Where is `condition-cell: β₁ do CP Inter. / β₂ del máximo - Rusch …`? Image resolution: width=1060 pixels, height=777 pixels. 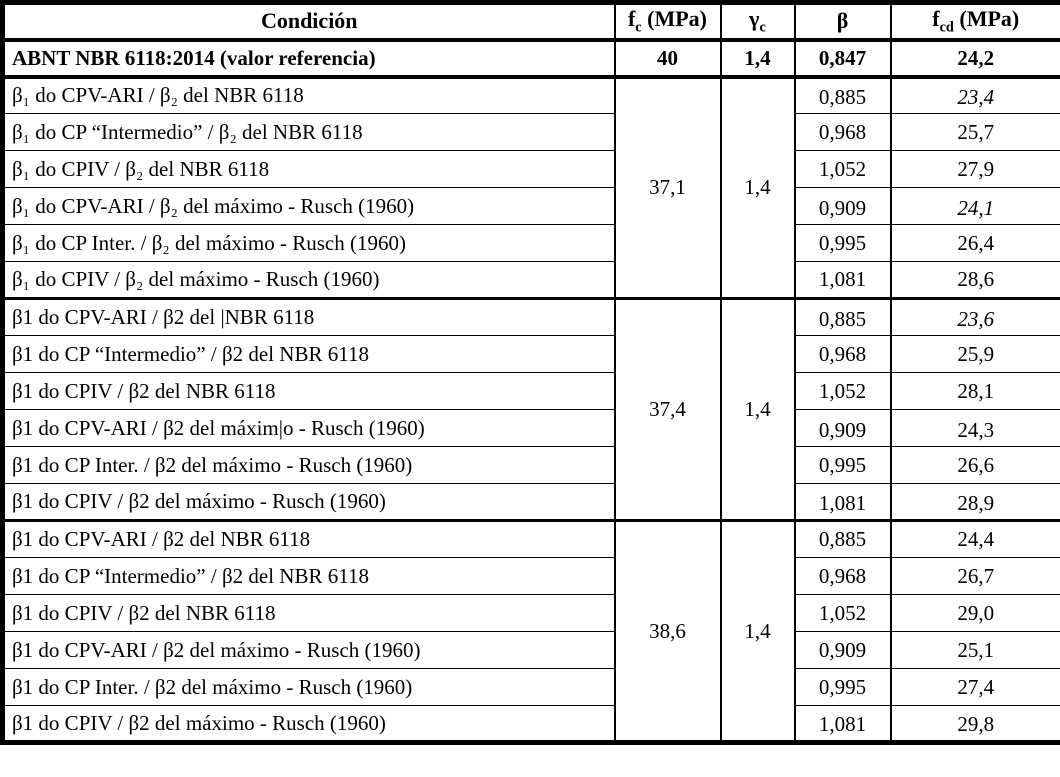
condition-cell: β₁ do CP Inter. / β₂ del máximo - Rusch … is located at coordinates (308, 243).